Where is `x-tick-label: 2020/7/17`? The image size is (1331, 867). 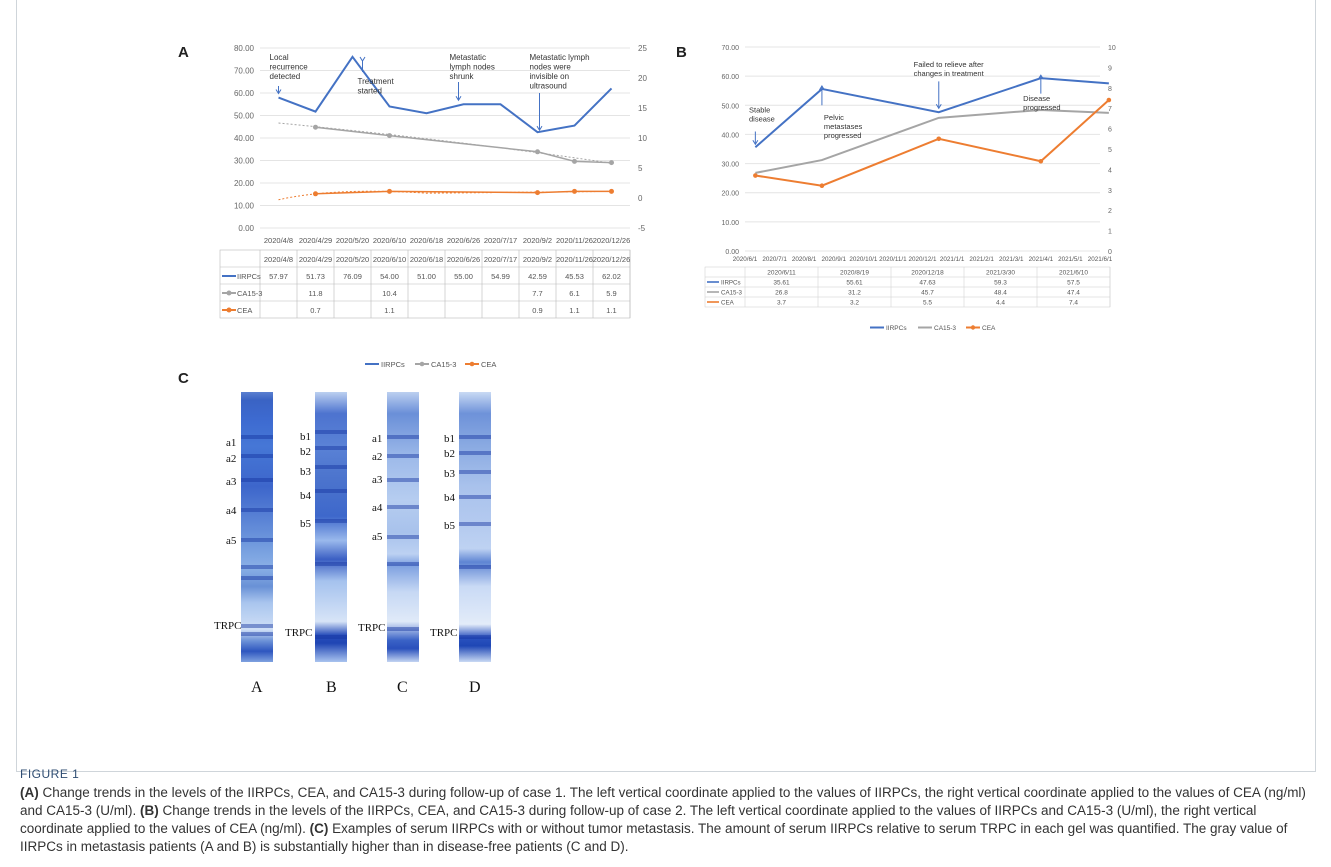
x-tick-label: 2020/7/17 is located at coordinates (500, 240).